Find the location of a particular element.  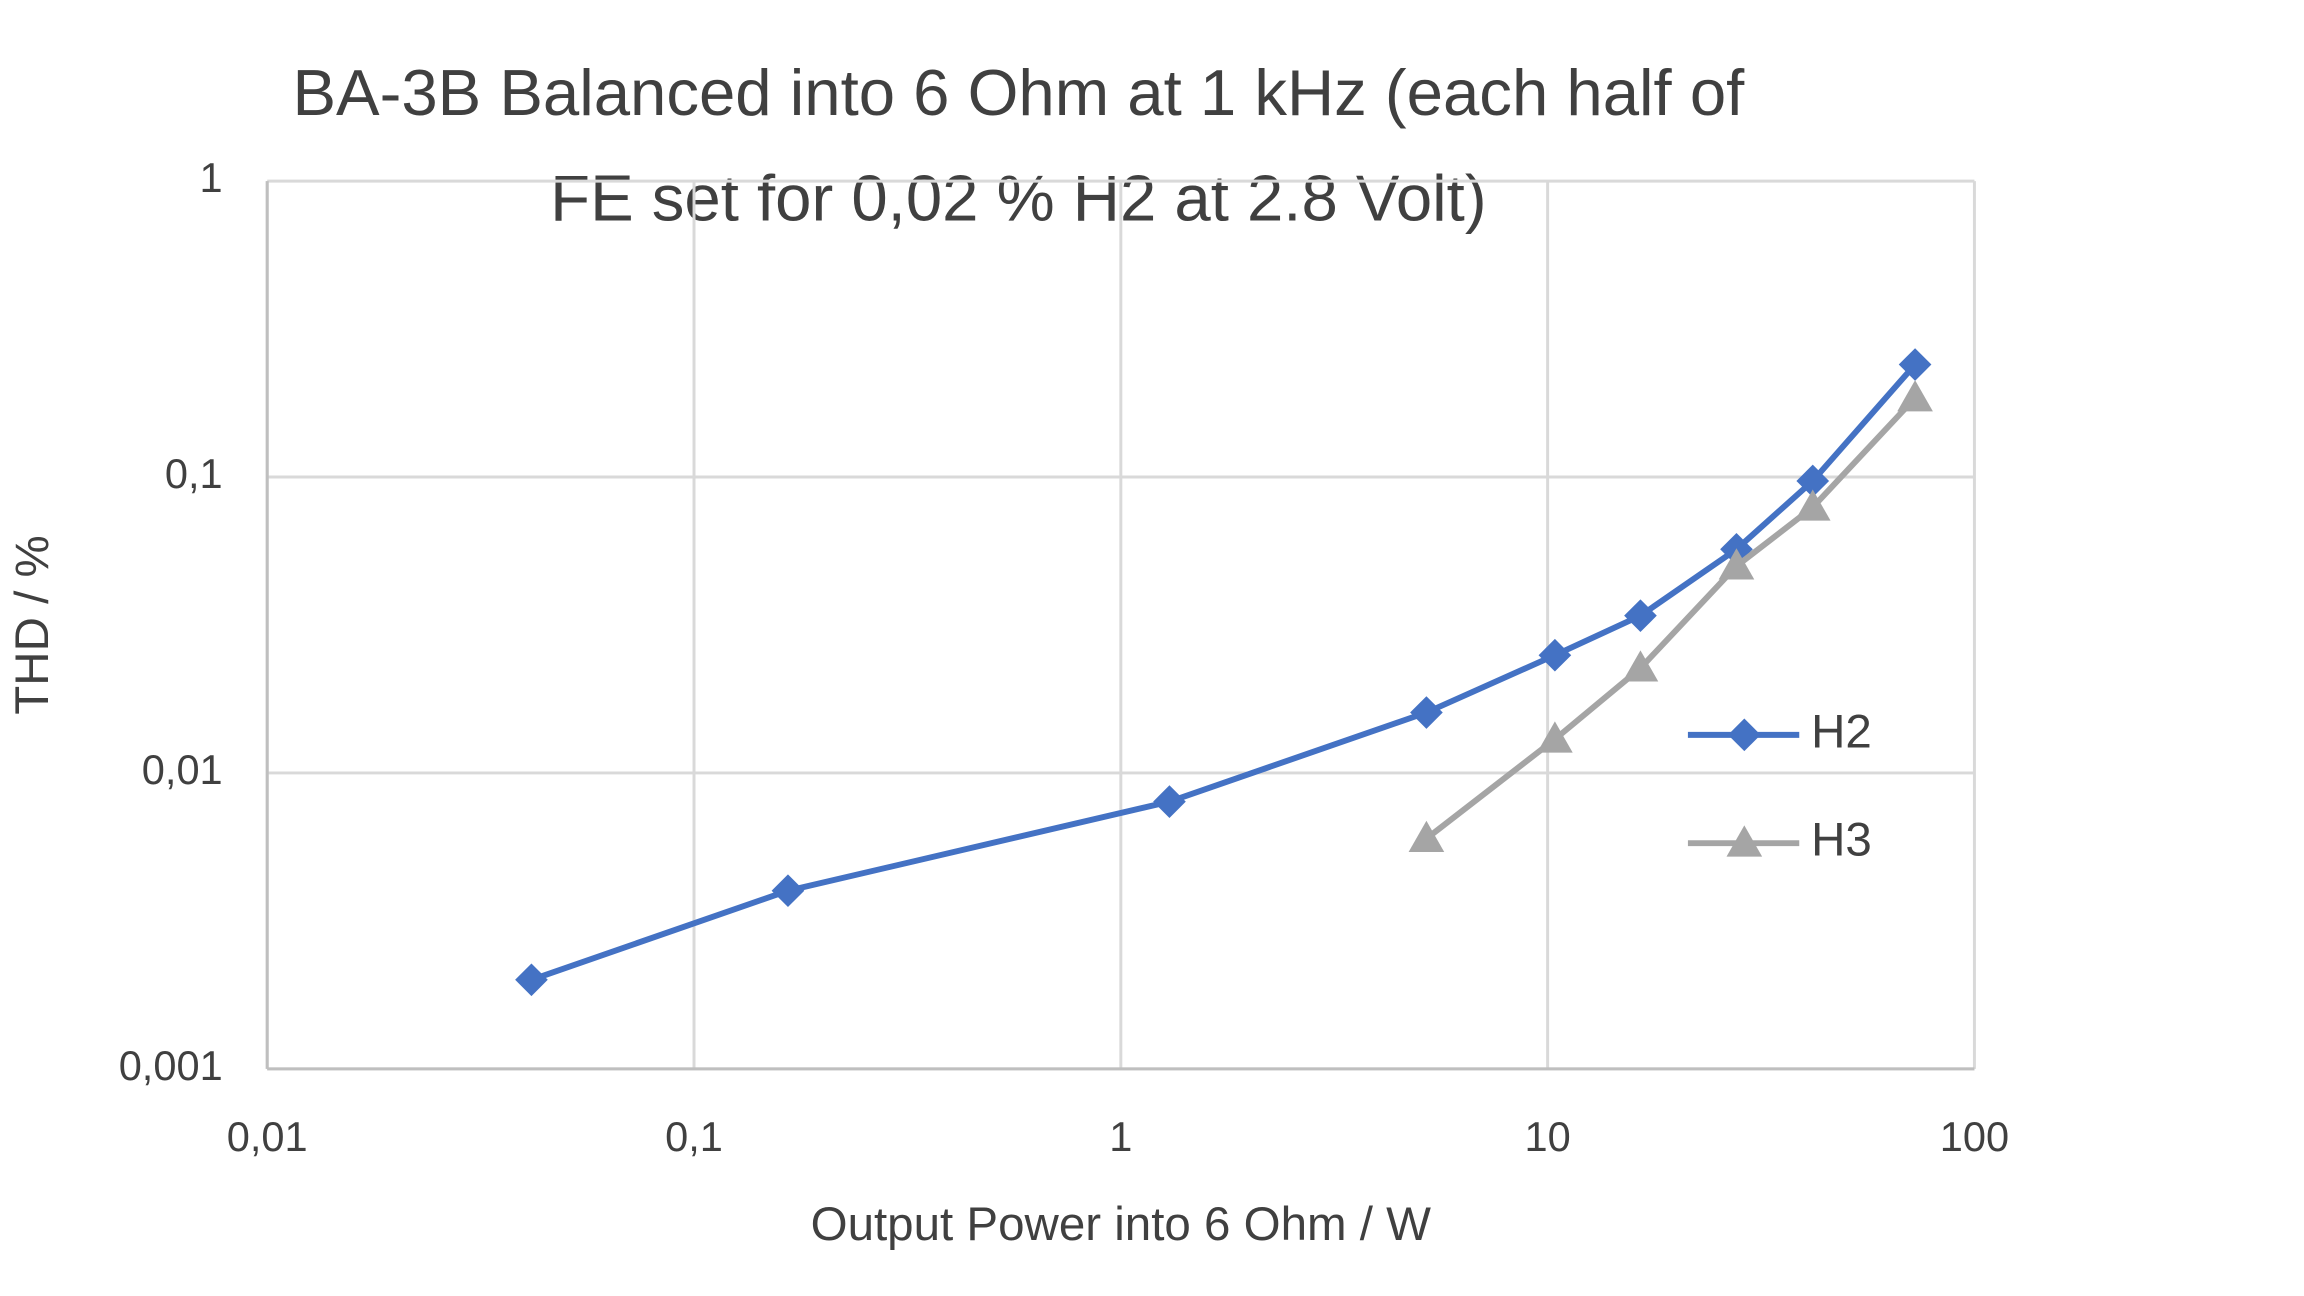

chart-title: FE set for 0,02 % H2 at 2.8 Volt) is located at coordinates (1018, 198).